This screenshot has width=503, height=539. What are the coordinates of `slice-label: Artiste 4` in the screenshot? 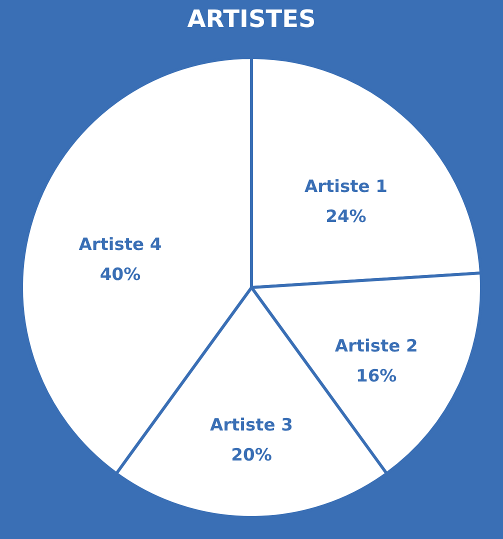 It's located at (120, 244).